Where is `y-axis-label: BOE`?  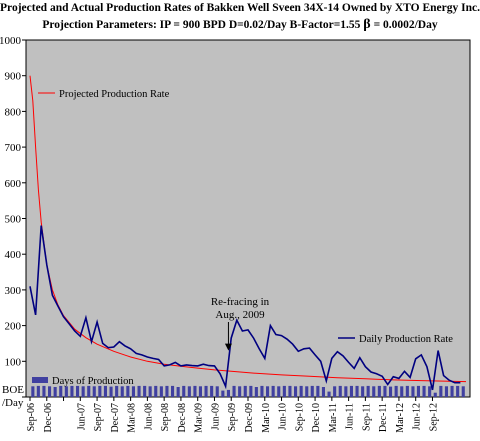
y-axis-label: BOE is located at coordinates (13, 390).